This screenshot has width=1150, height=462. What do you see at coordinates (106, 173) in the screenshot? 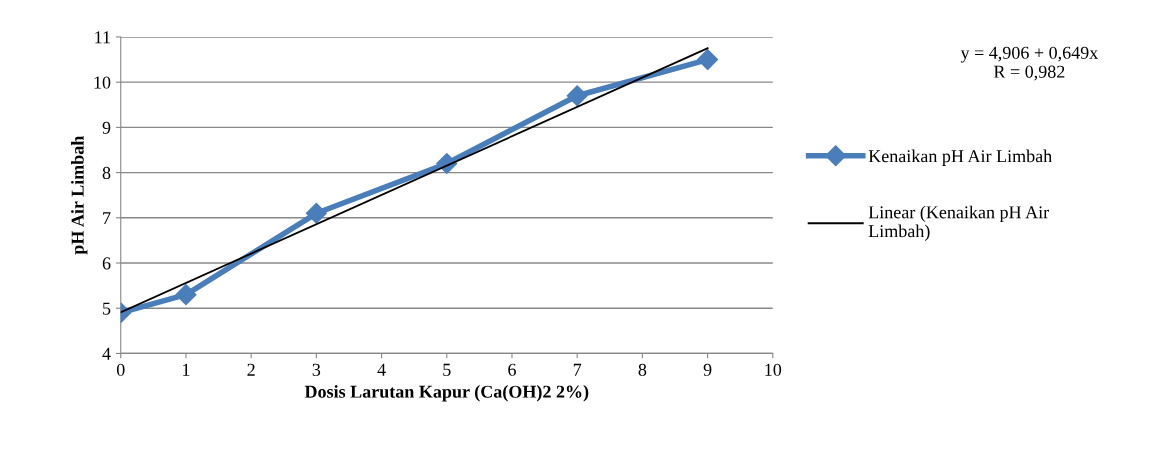
I see `y-tick-label: 8` at bounding box center [106, 173].